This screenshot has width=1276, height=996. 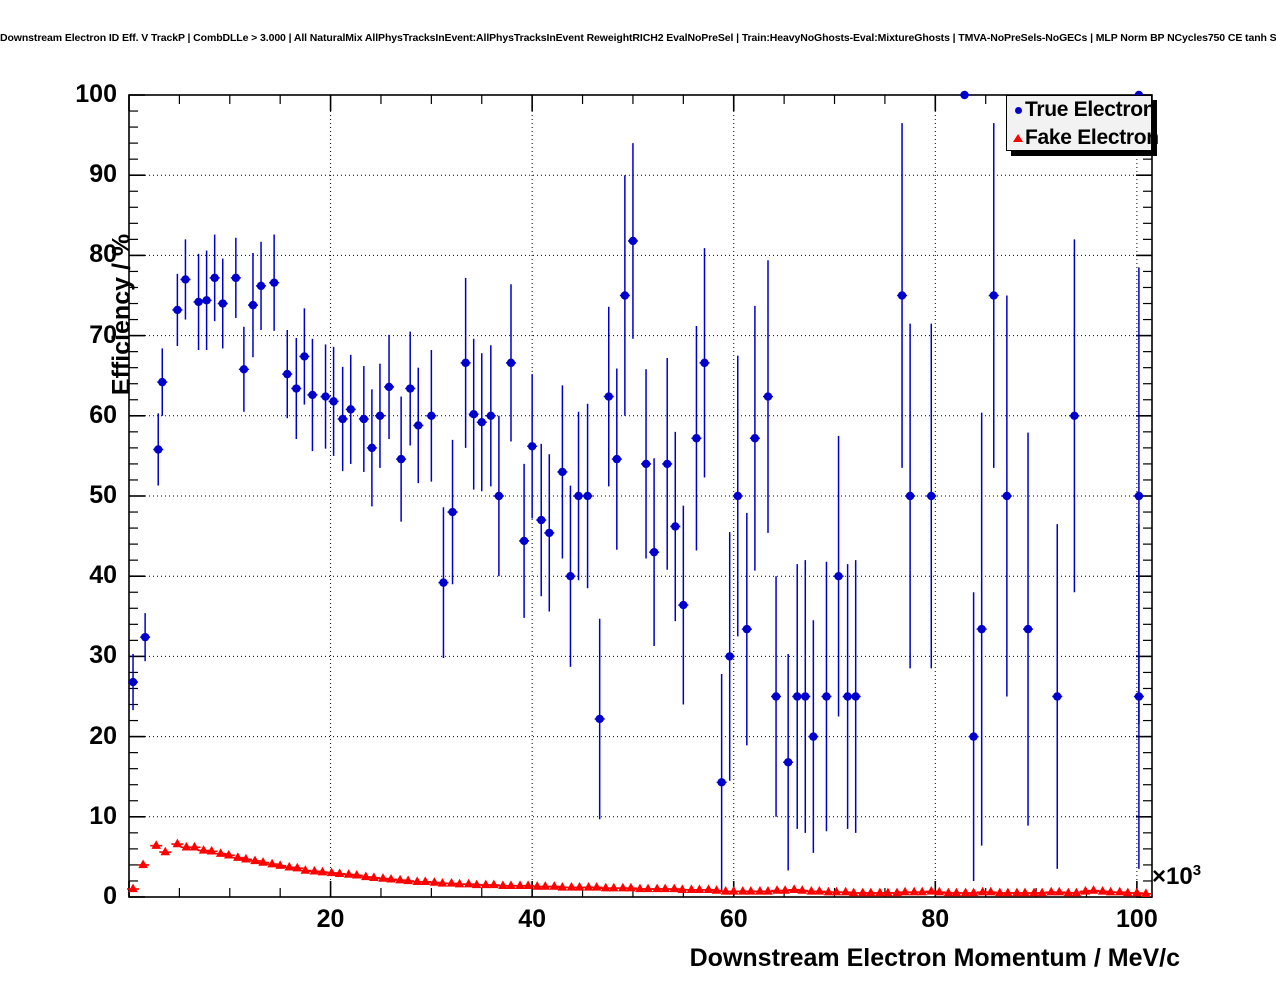 What do you see at coordinates (934, 958) in the screenshot?
I see `x-axis-title: Downstream Electron Momentum / MeV/c` at bounding box center [934, 958].